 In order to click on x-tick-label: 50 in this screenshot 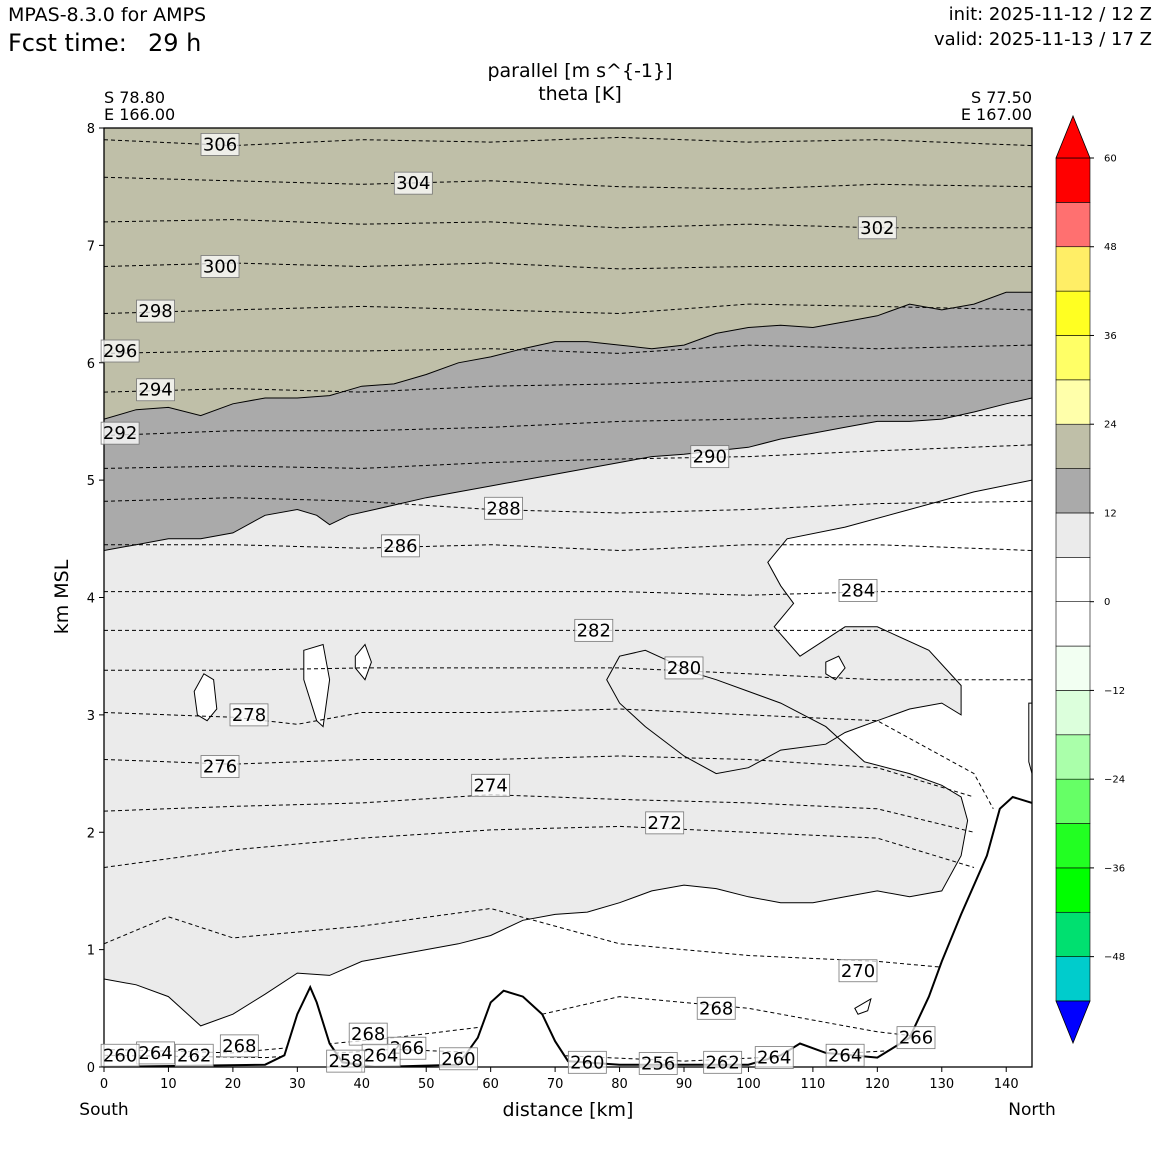, I will do `click(426, 1084)`.